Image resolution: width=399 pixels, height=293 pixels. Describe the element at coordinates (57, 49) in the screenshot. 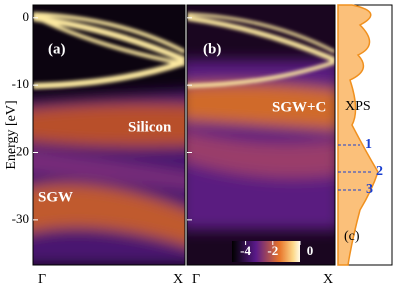

I see `panel-label: (a)` at that location.